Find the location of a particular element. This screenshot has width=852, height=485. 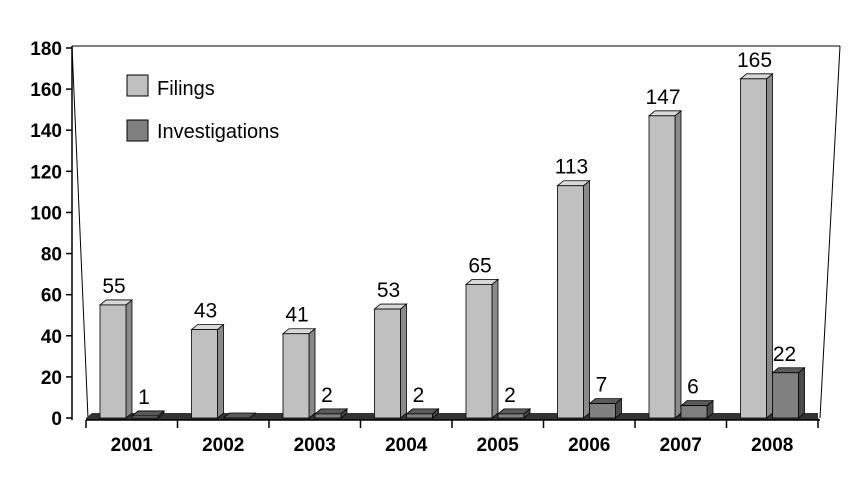

bar-filings-2001 is located at coordinates (116, 359).